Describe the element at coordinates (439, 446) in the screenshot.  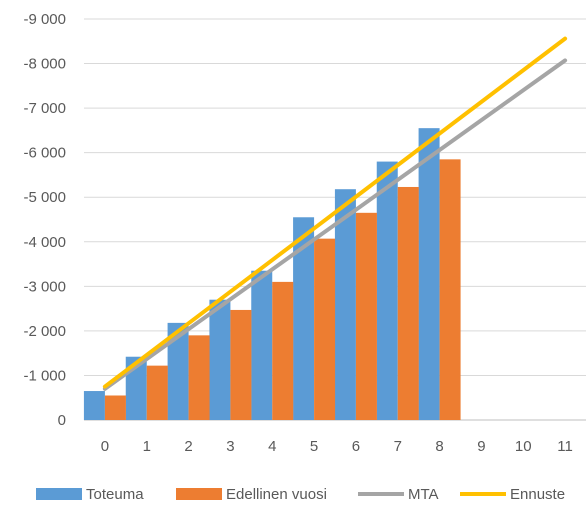
I see `x-tick-label: 8` at that location.